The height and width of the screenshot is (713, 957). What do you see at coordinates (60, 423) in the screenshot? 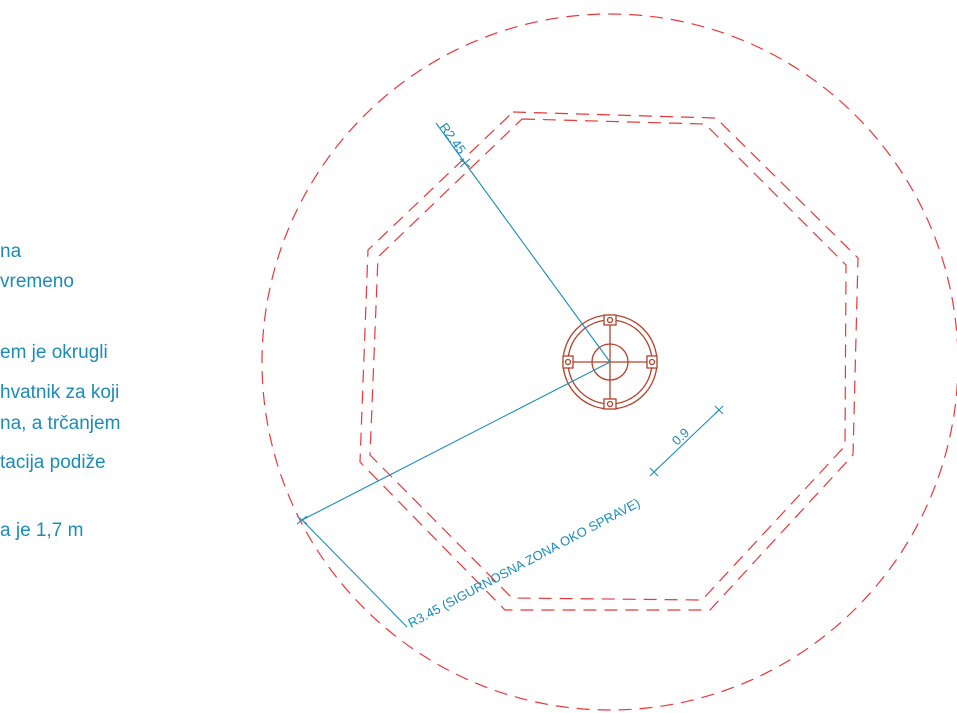
I see `description-line: na, a trčanjem` at bounding box center [60, 423].